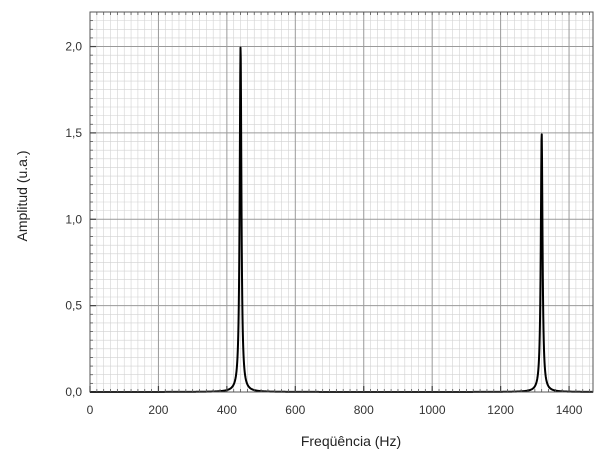  What do you see at coordinates (158, 410) in the screenshot?
I see `x-tick-label: 200` at bounding box center [158, 410].